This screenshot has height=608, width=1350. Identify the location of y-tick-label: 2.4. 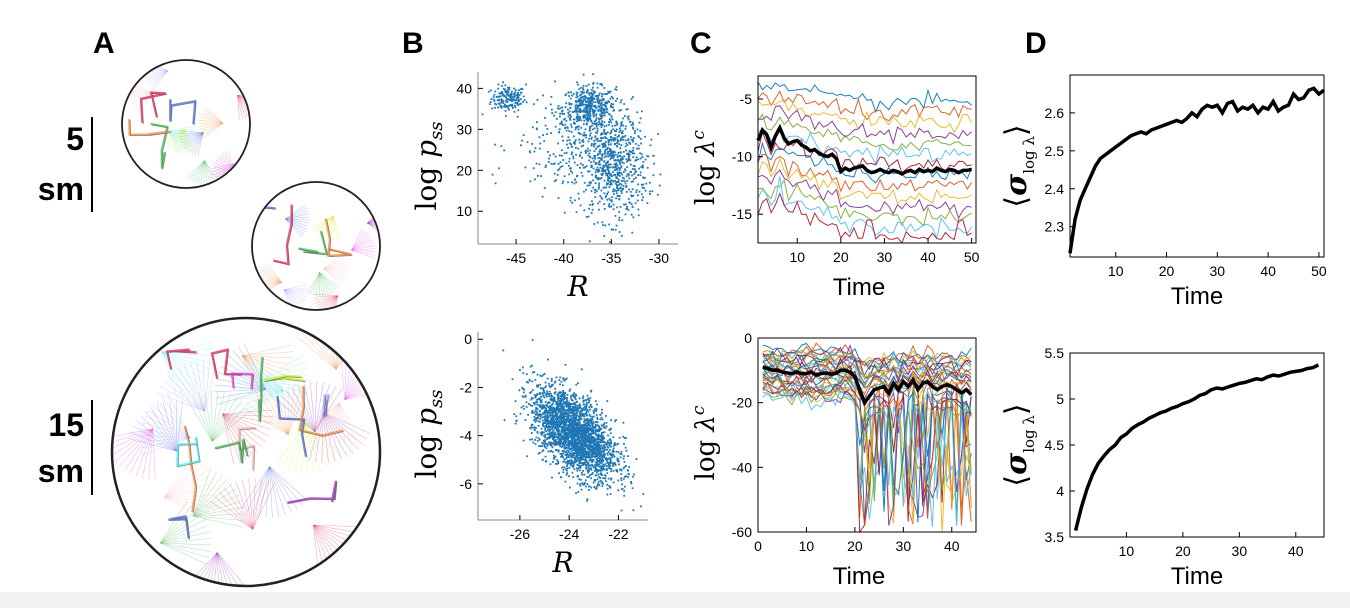
(1055, 189).